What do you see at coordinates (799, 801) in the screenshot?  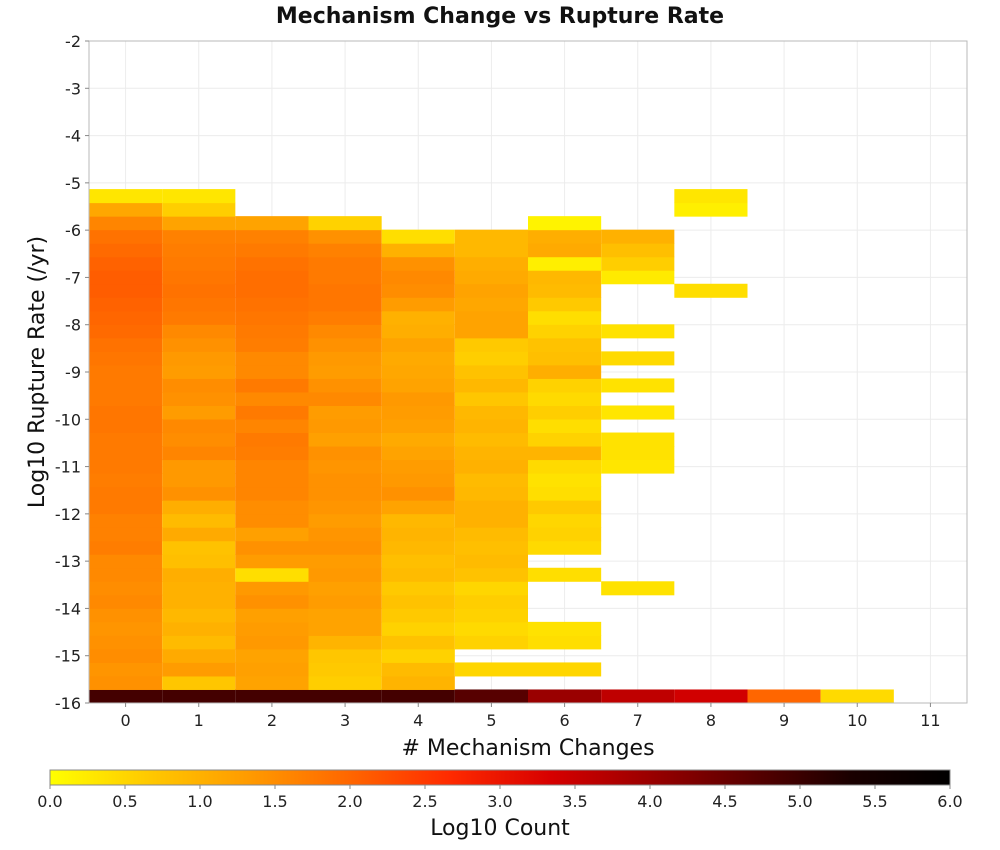 I see `colorbar-tick-label: 5.0` at bounding box center [799, 801].